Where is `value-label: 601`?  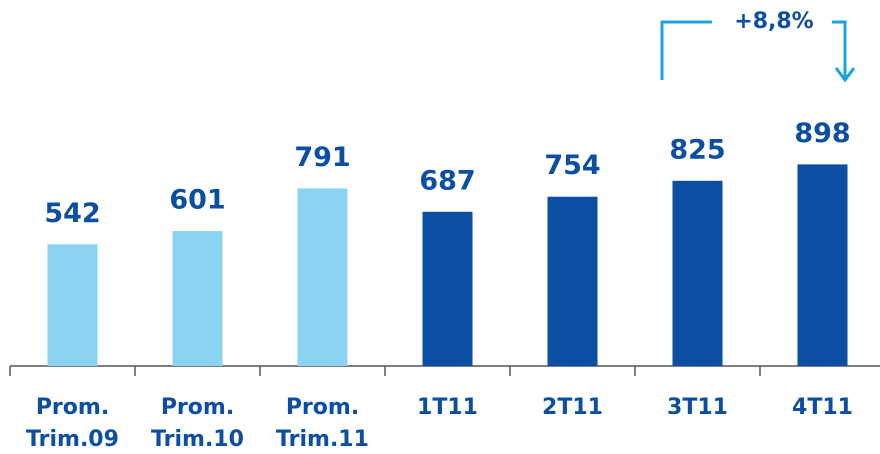 value-label: 601 is located at coordinates (197, 200).